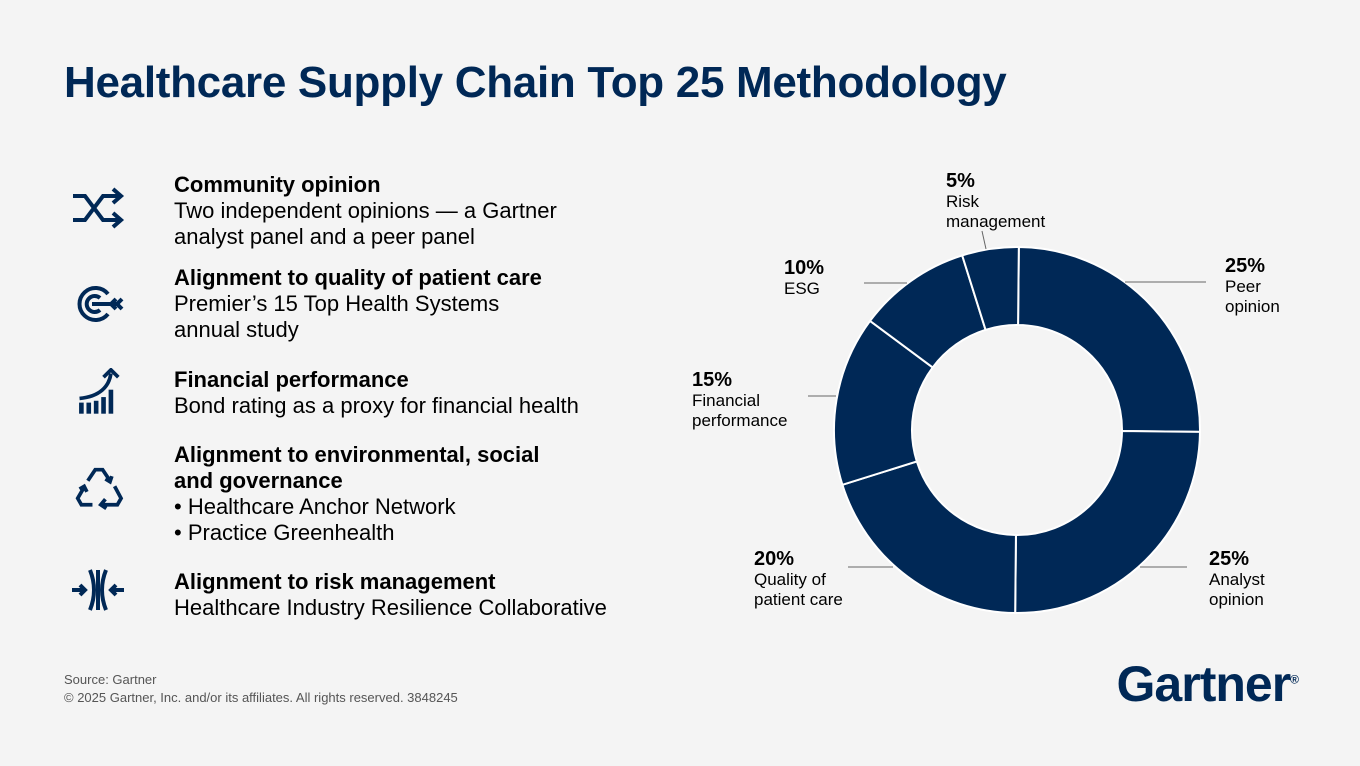 The height and width of the screenshot is (766, 1360). I want to click on donut-slice-peer-opinion, so click(1109, 339).